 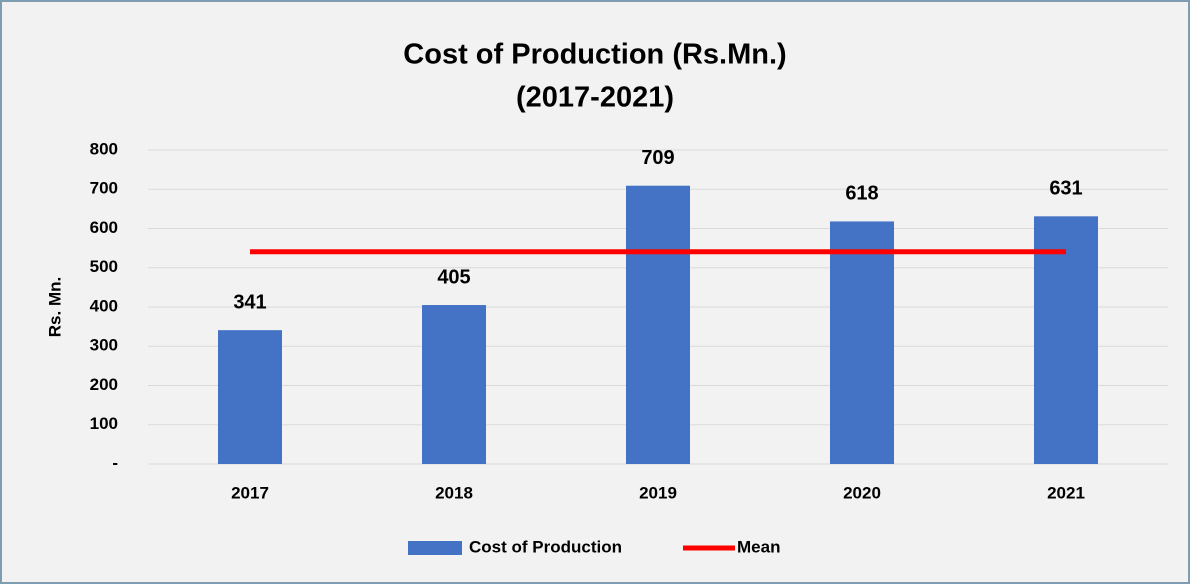 I want to click on y-tick-label: 200, so click(x=104, y=384).